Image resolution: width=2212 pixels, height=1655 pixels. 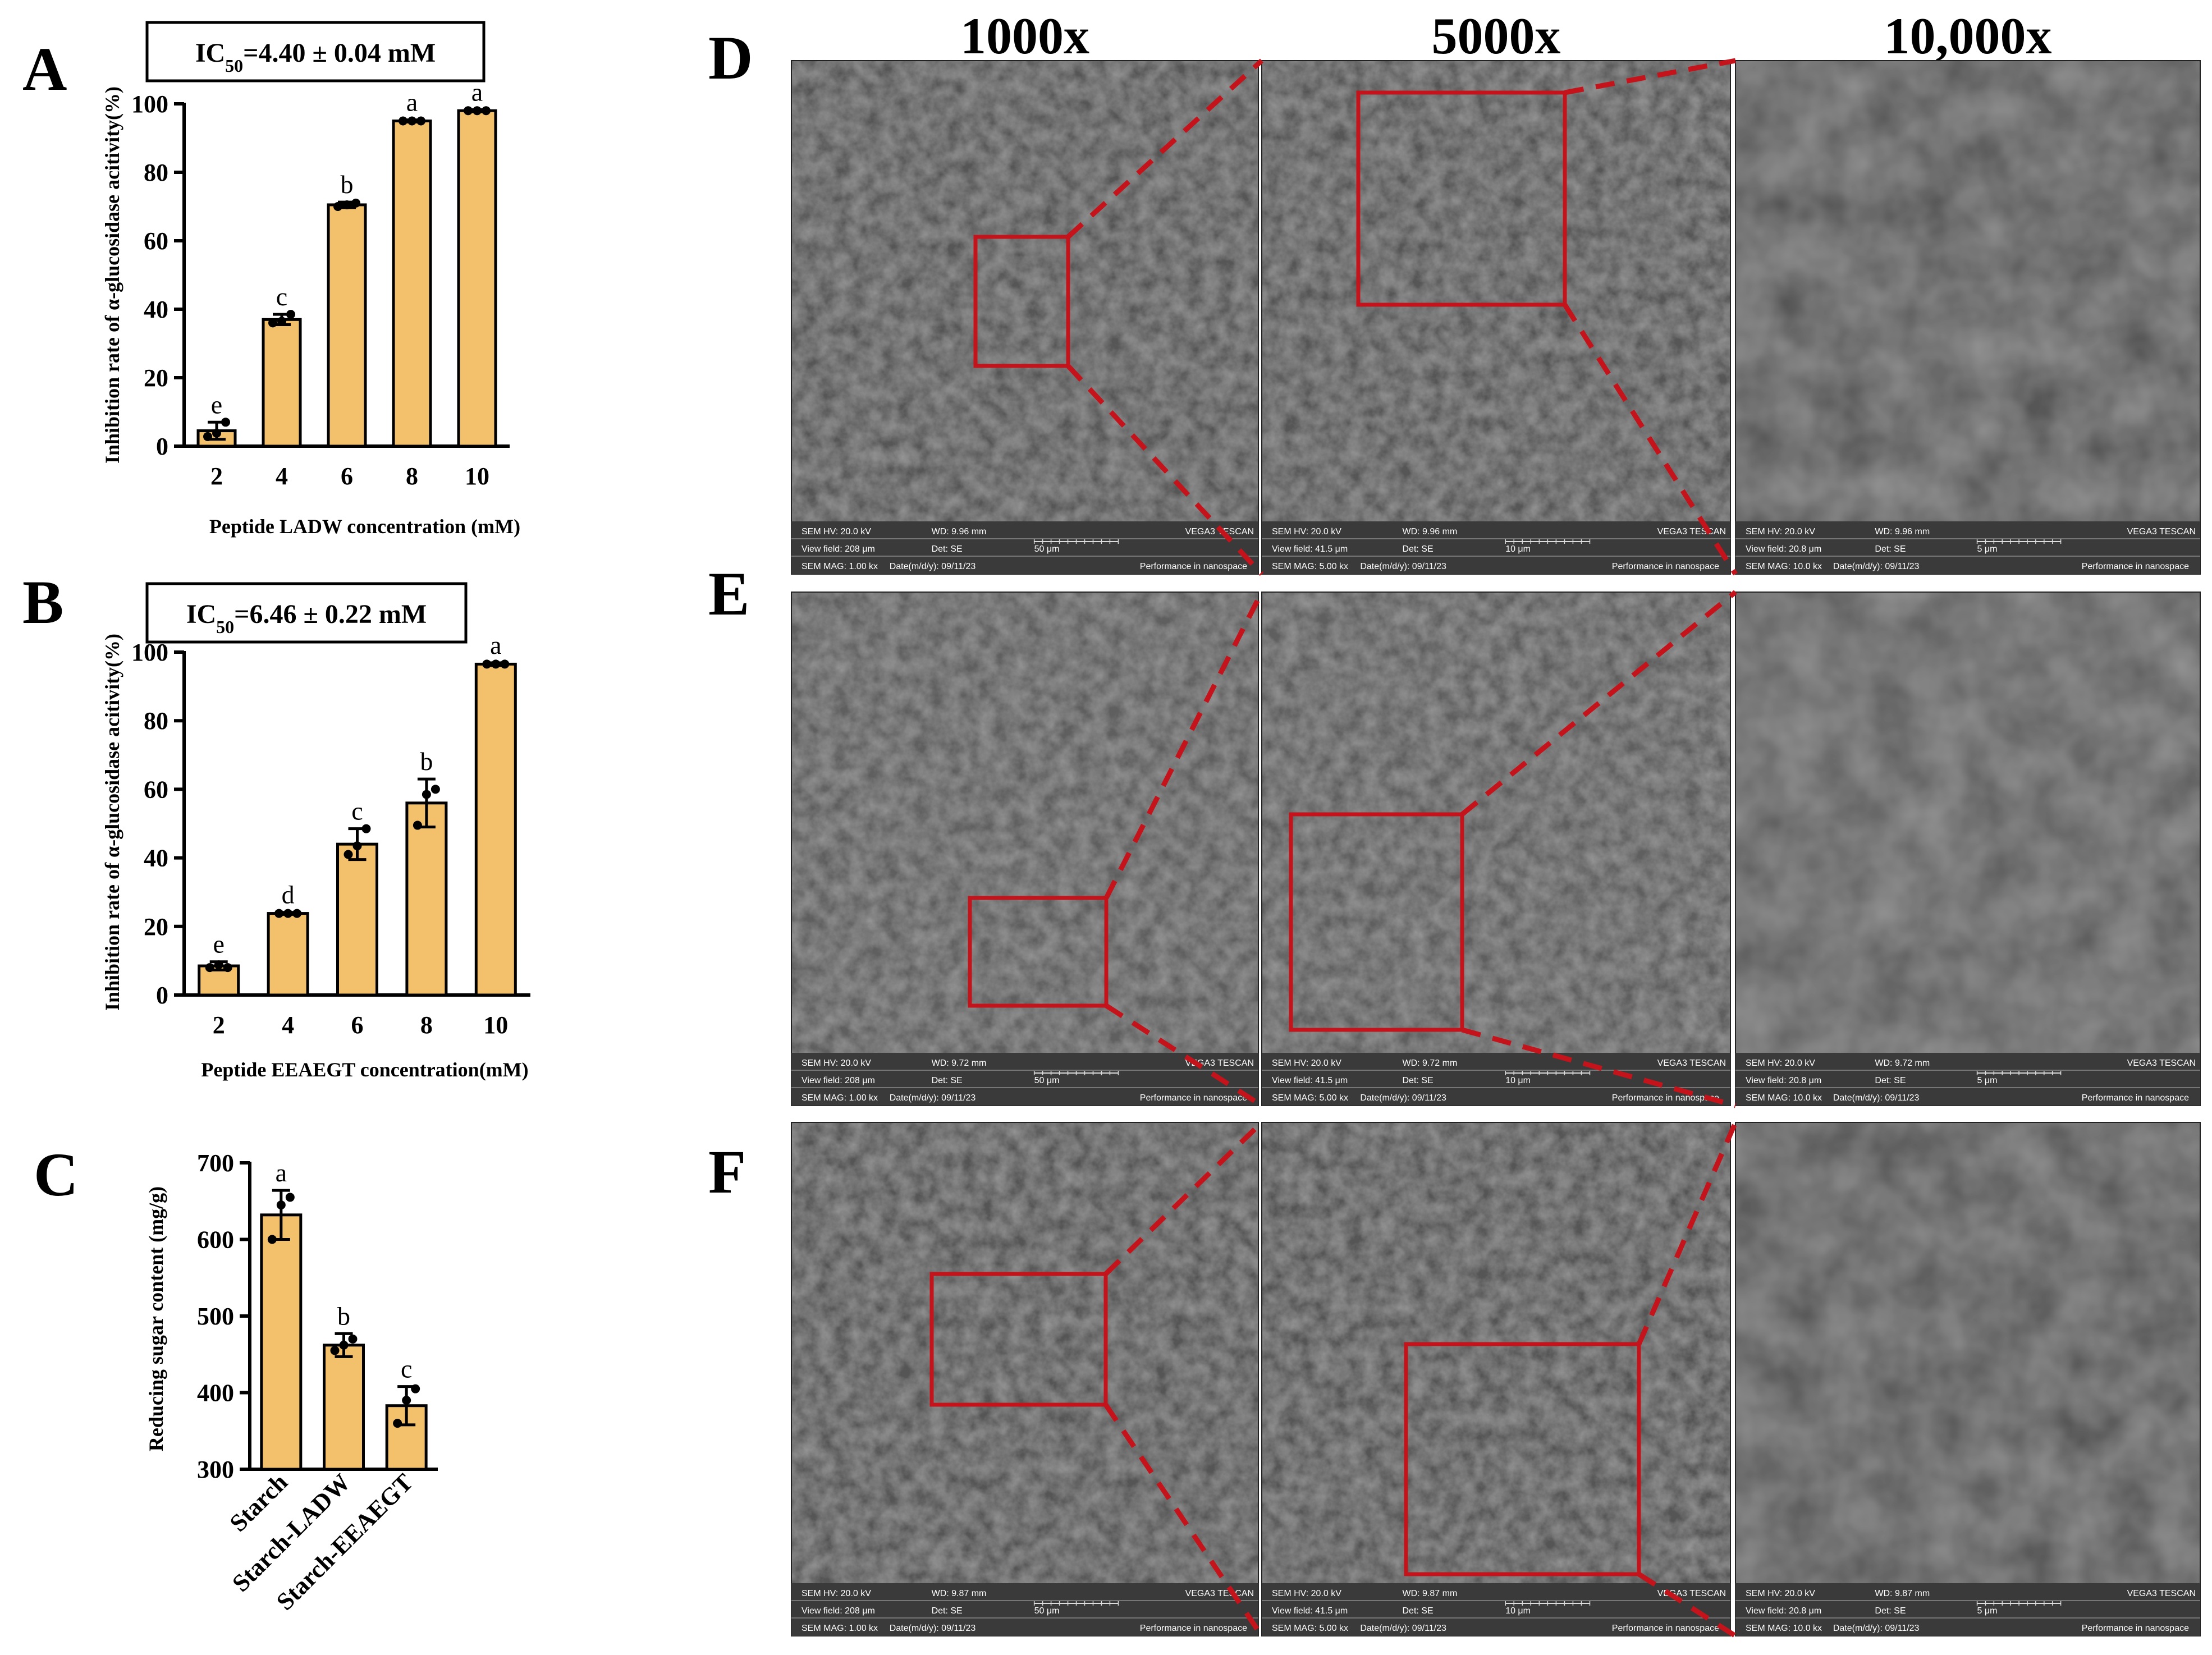 What do you see at coordinates (234, 66) in the screenshot?
I see `ic50-subscript: 50` at bounding box center [234, 66].